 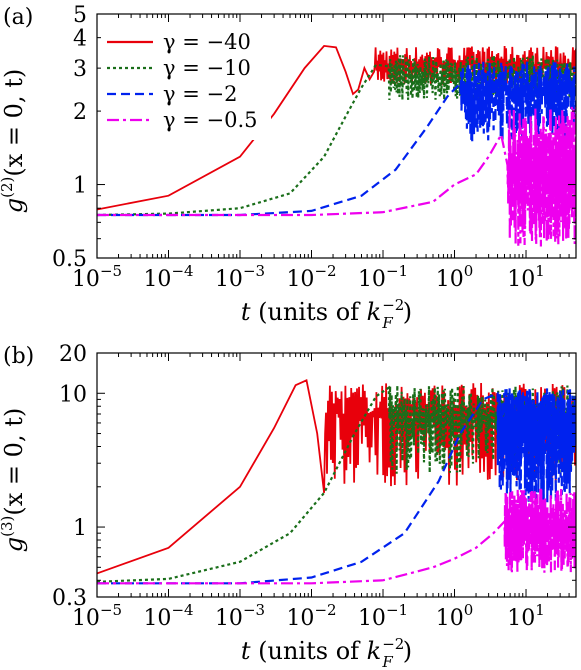 I want to click on y-tick-label: 2, so click(x=80, y=112).